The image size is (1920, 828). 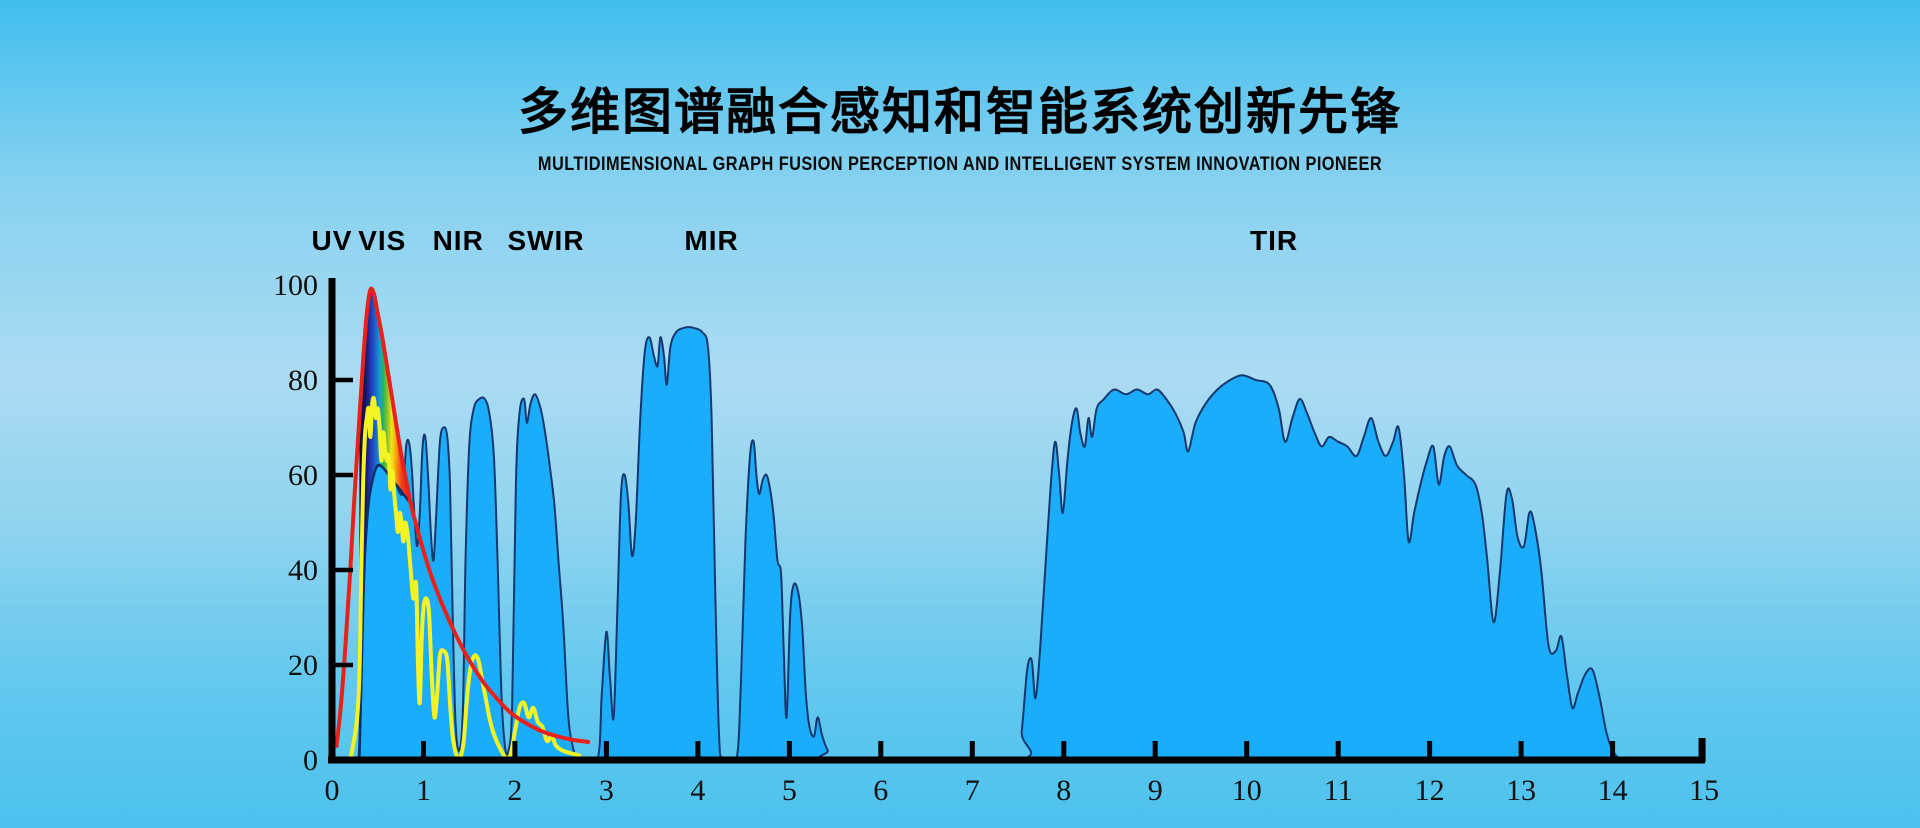 I want to click on x-tick-label-0: 0, so click(x=332, y=790).